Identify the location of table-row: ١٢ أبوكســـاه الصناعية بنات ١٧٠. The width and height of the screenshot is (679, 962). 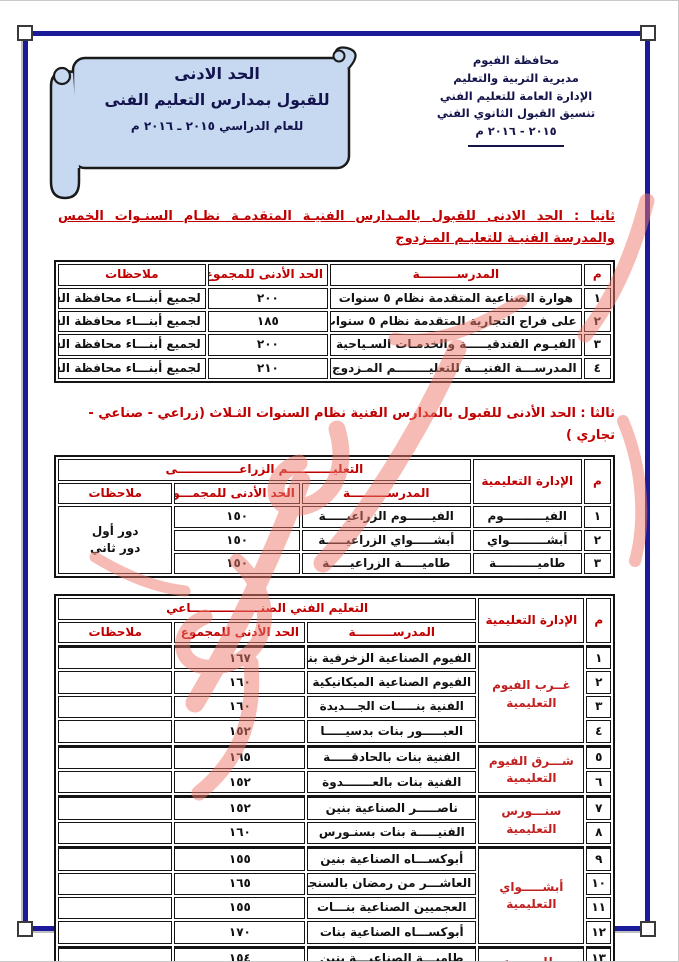
(334, 932).